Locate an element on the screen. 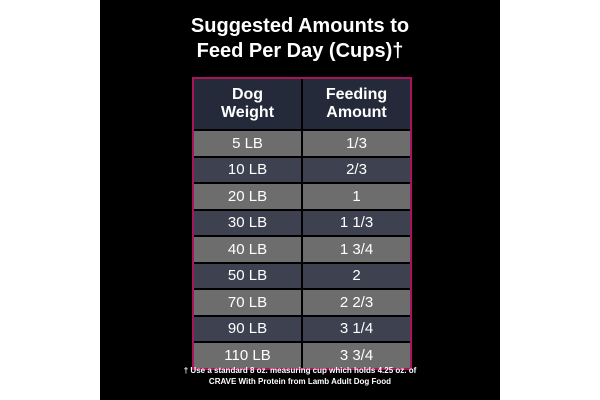 This screenshot has width=600, height=400. header-feeding-amount-line-2: Amount is located at coordinates (356, 112).